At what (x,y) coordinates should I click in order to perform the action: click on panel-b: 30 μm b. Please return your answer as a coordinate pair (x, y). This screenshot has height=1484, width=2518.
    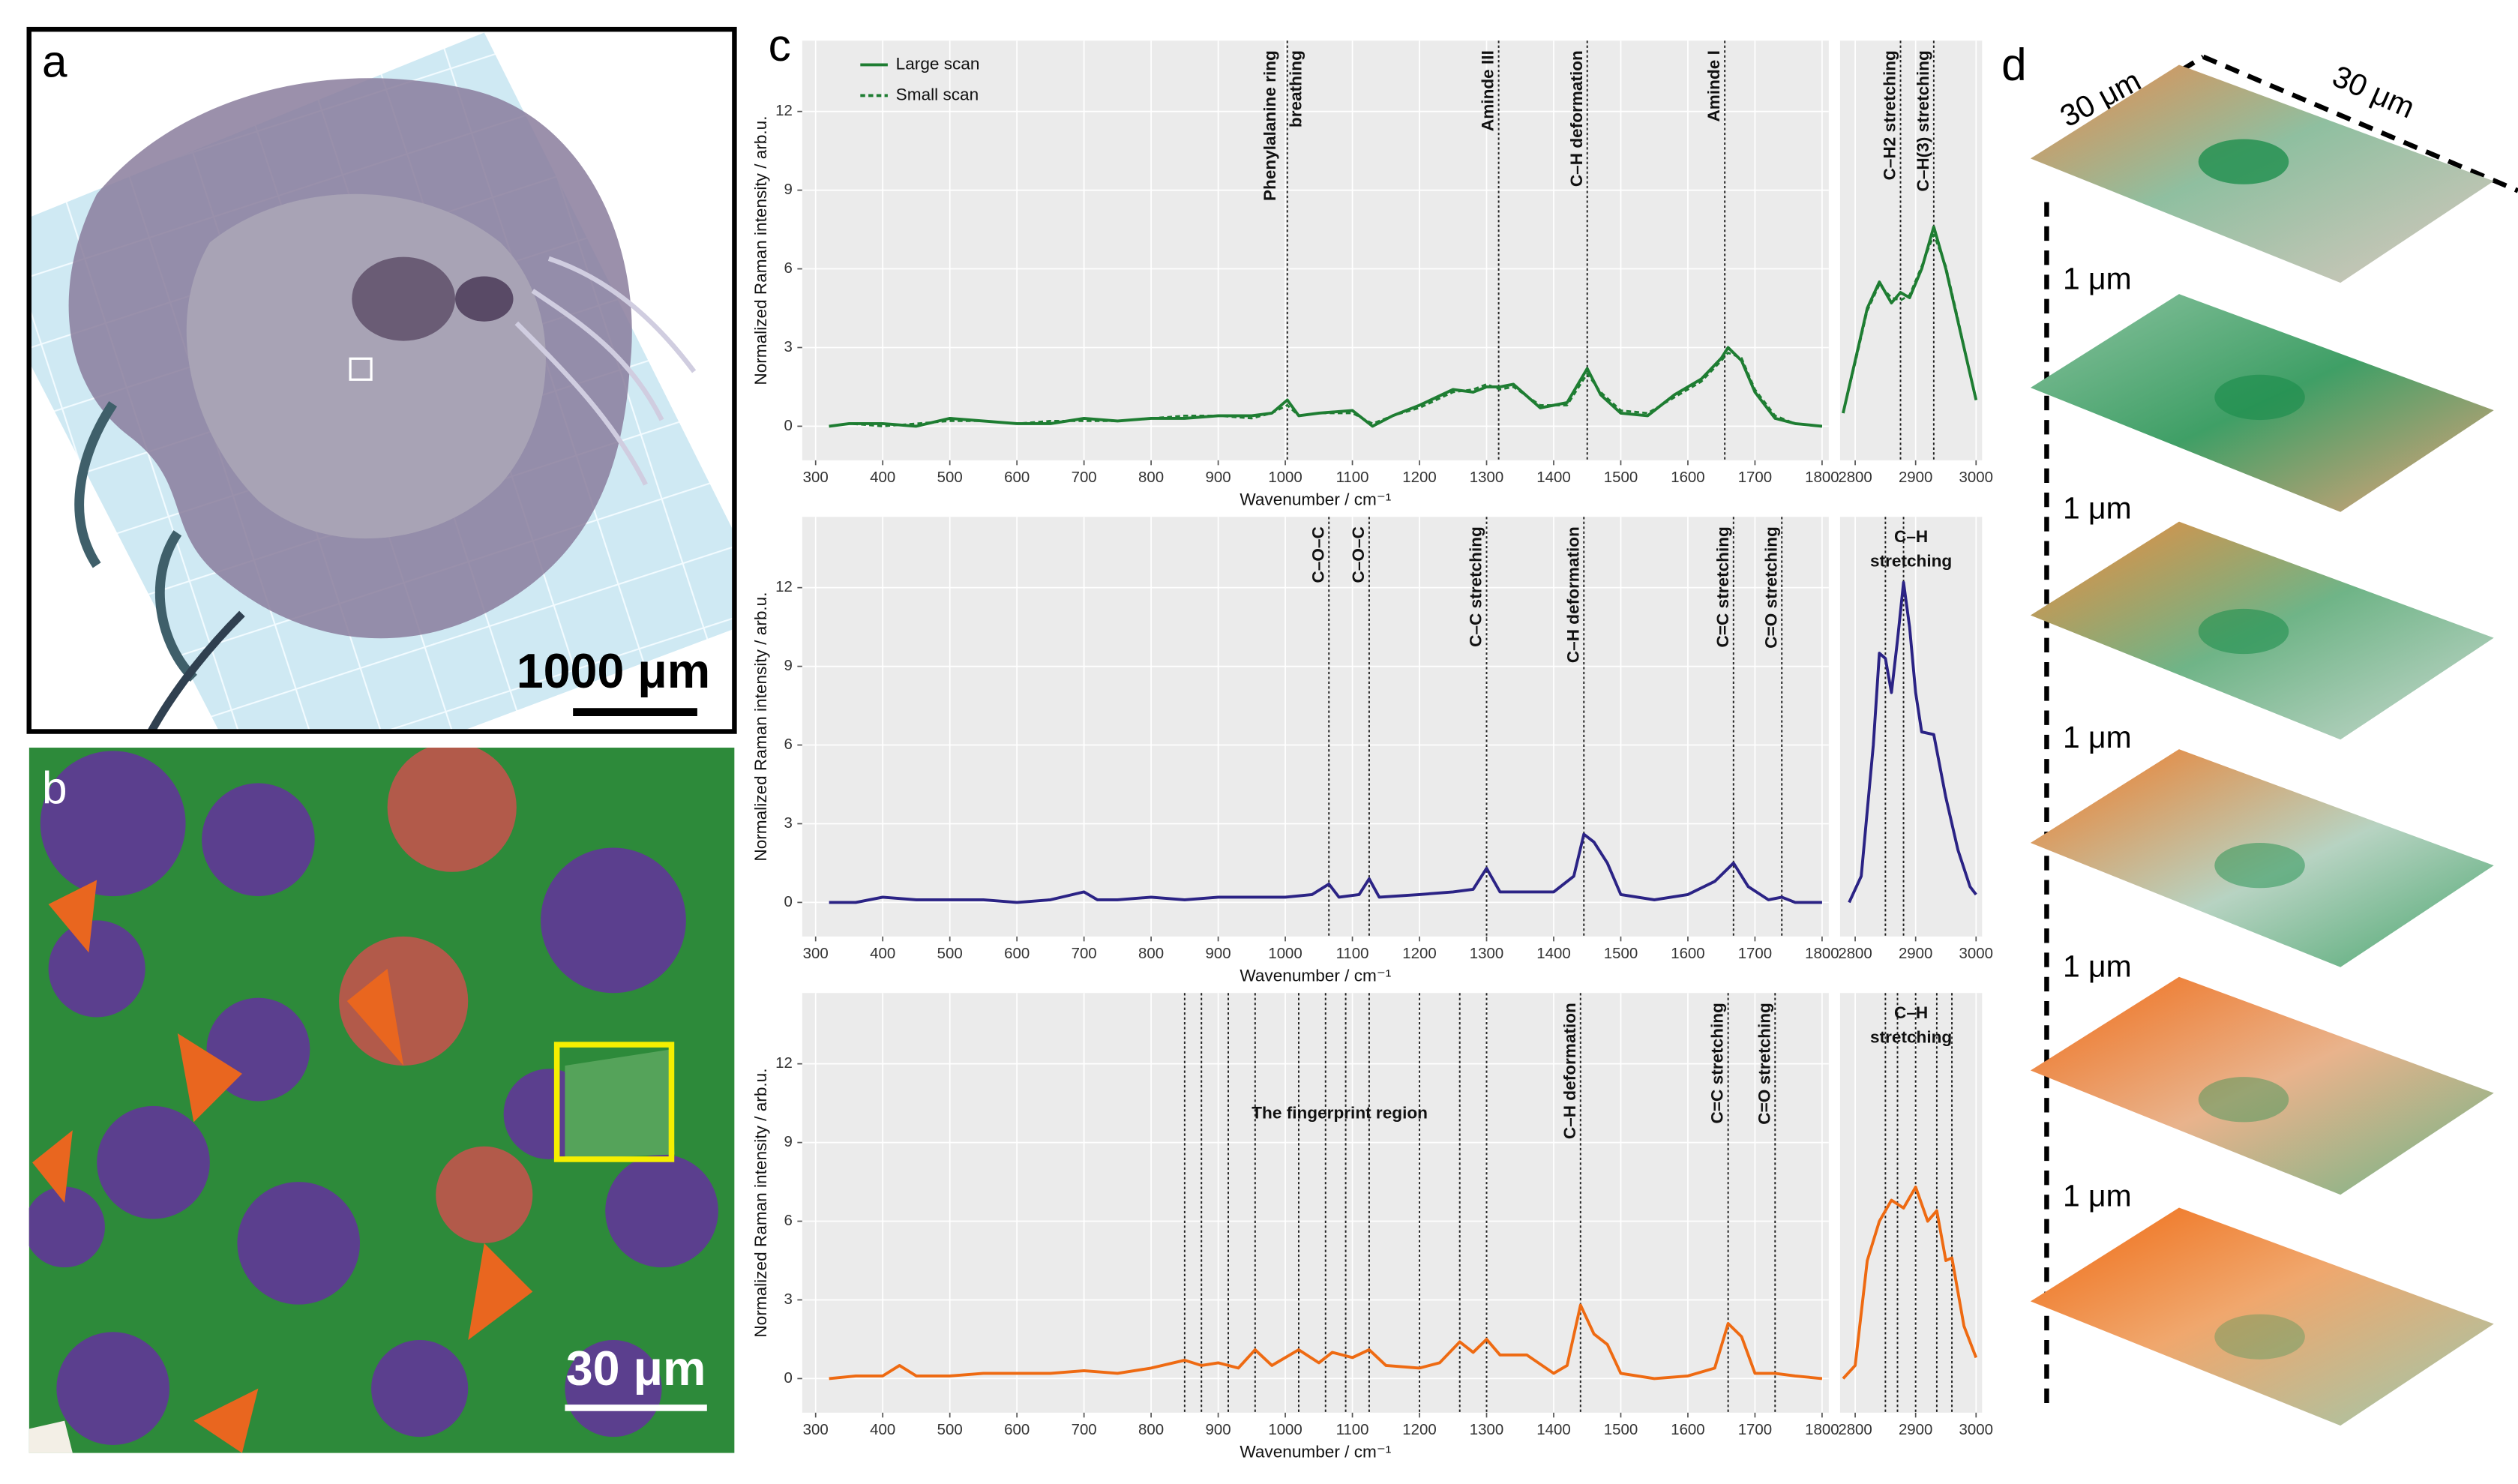
    Looking at the image, I should click on (381, 1100).